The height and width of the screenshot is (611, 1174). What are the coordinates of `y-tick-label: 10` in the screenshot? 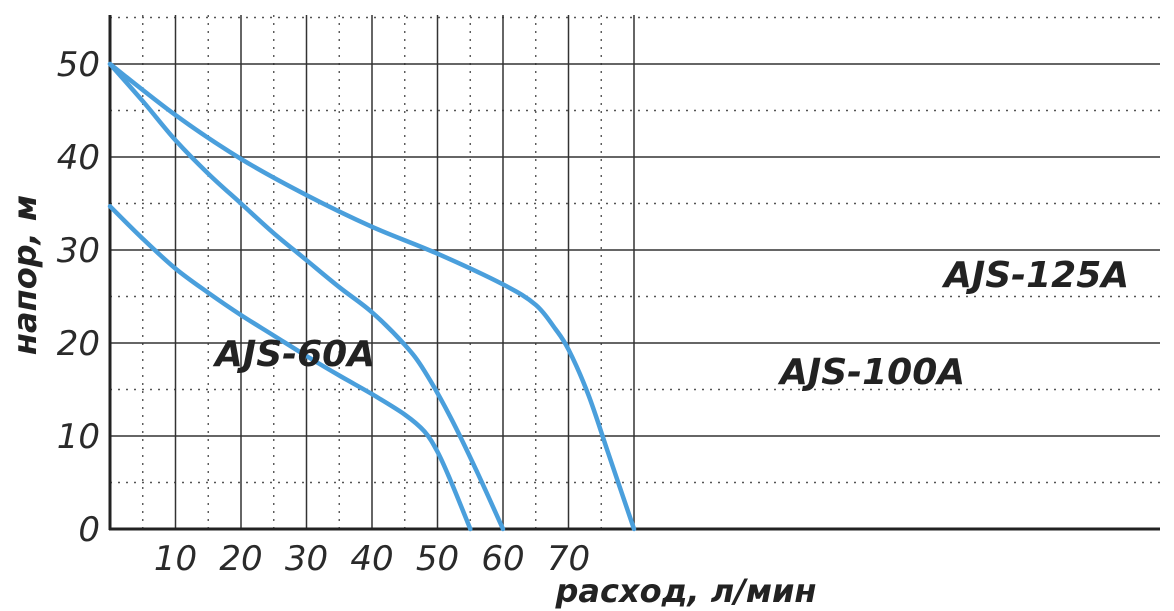 It's located at (78, 437).